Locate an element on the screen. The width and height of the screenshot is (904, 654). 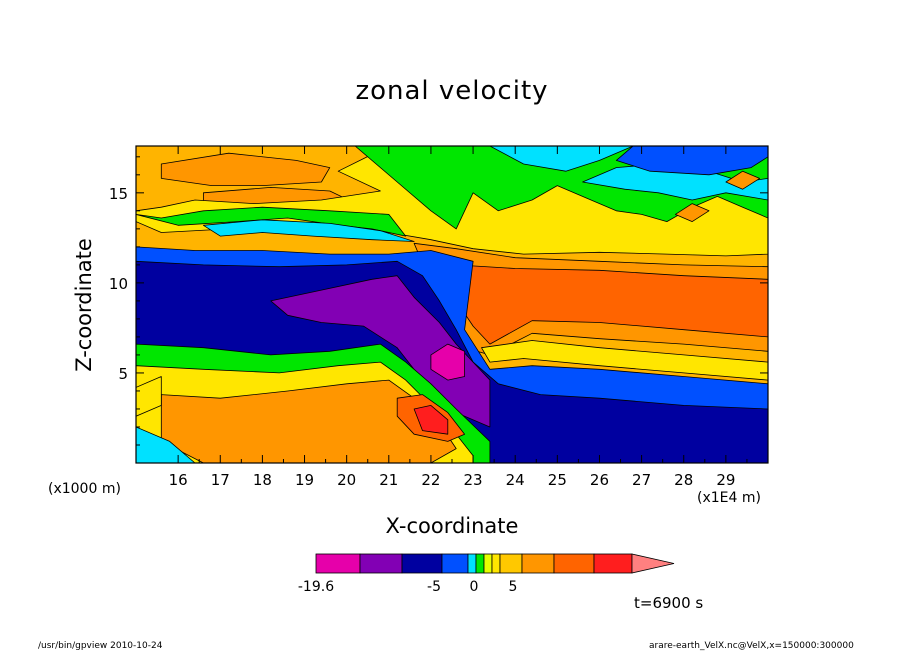
x-tick-label: 18 is located at coordinates (262, 480).